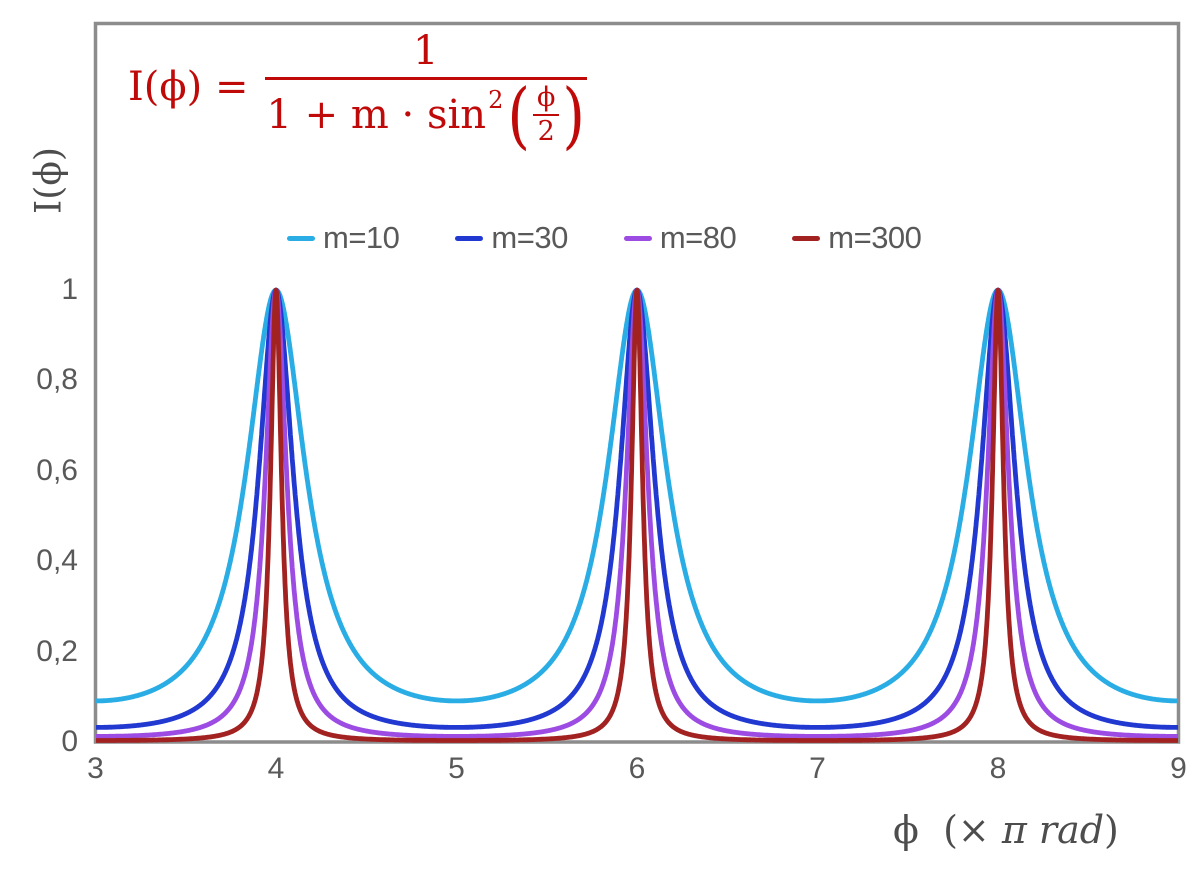 This screenshot has width=1200, height=880. What do you see at coordinates (376, 114) in the screenshot?
I see `formula-denominator-text: 1 + m · sin` at bounding box center [376, 114].